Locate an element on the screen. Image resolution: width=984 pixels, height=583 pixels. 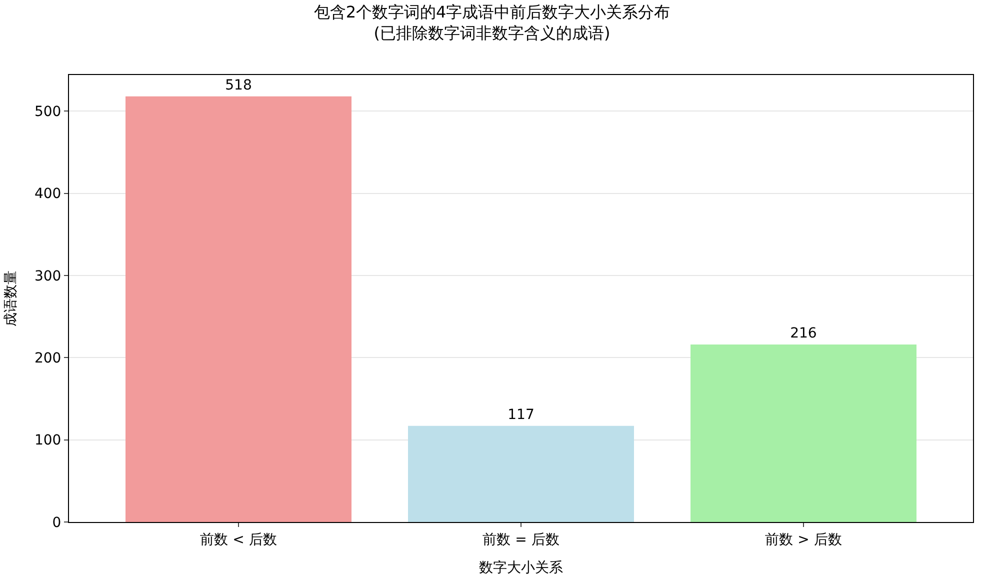
y-tick-label: 200 is located at coordinates (48, 358).